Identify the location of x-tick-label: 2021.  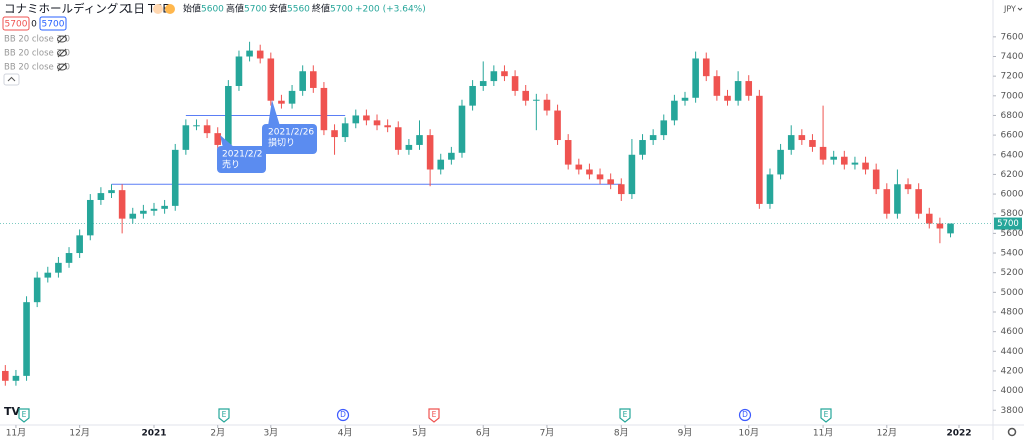
(153, 434).